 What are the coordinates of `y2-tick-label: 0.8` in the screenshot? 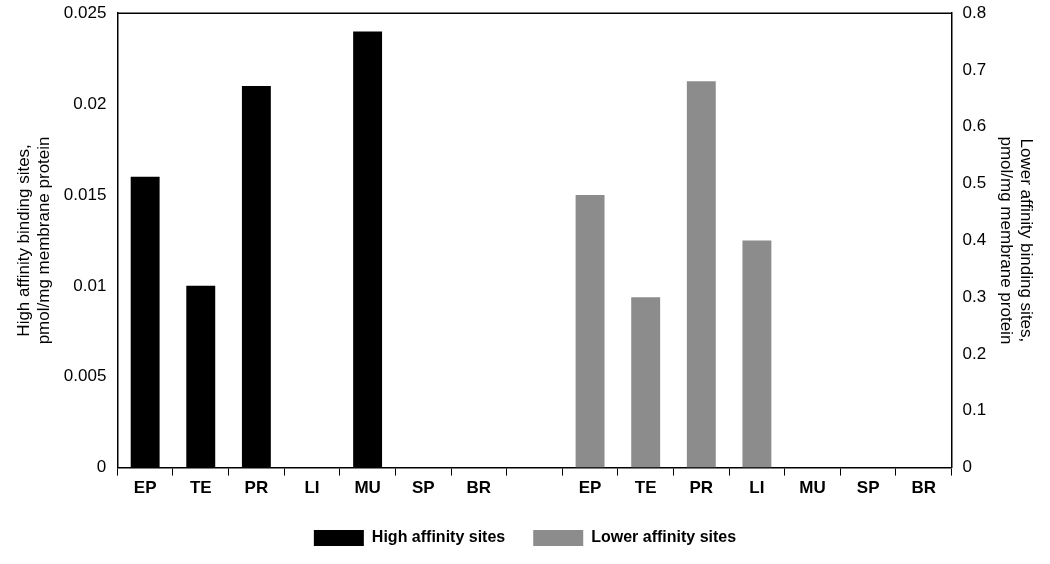 It's located at (974, 12).